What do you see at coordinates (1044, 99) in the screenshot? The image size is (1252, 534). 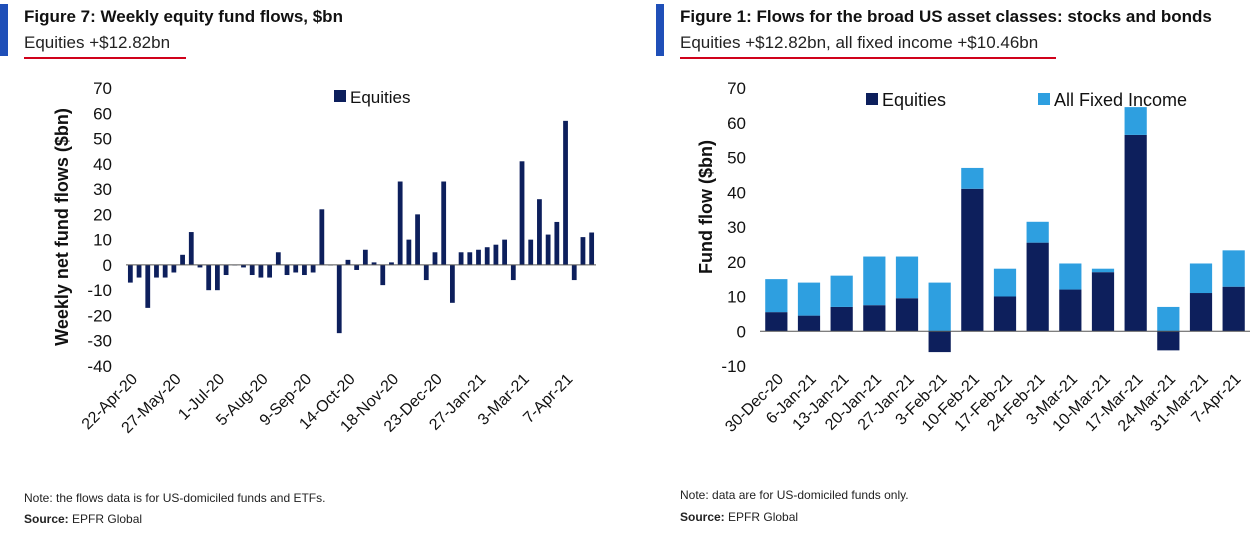 I see `legend-swatch-fixed-income` at bounding box center [1044, 99].